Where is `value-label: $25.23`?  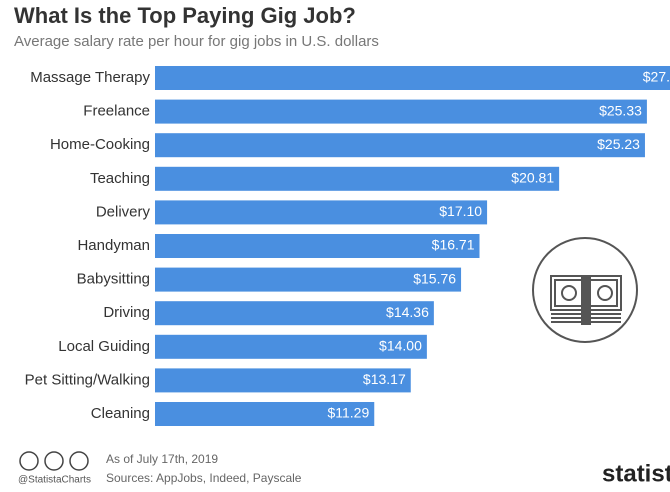
value-label: $25.23 is located at coordinates (618, 144).